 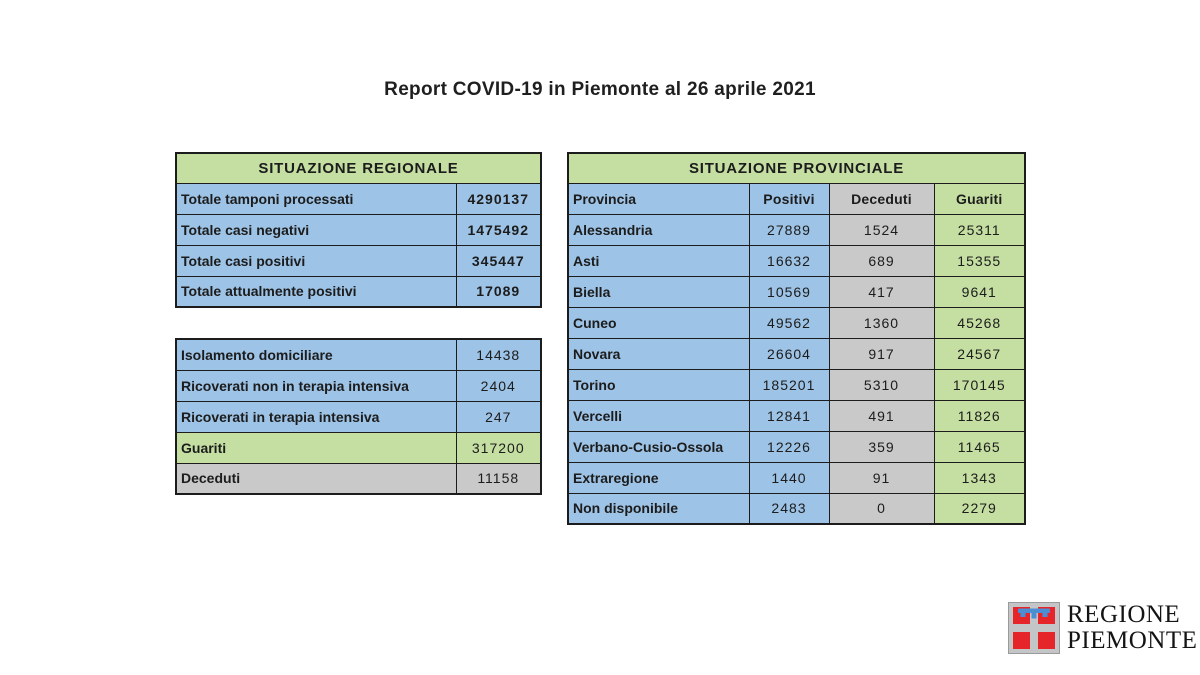 I want to click on province-value: 9641, so click(x=979, y=291).